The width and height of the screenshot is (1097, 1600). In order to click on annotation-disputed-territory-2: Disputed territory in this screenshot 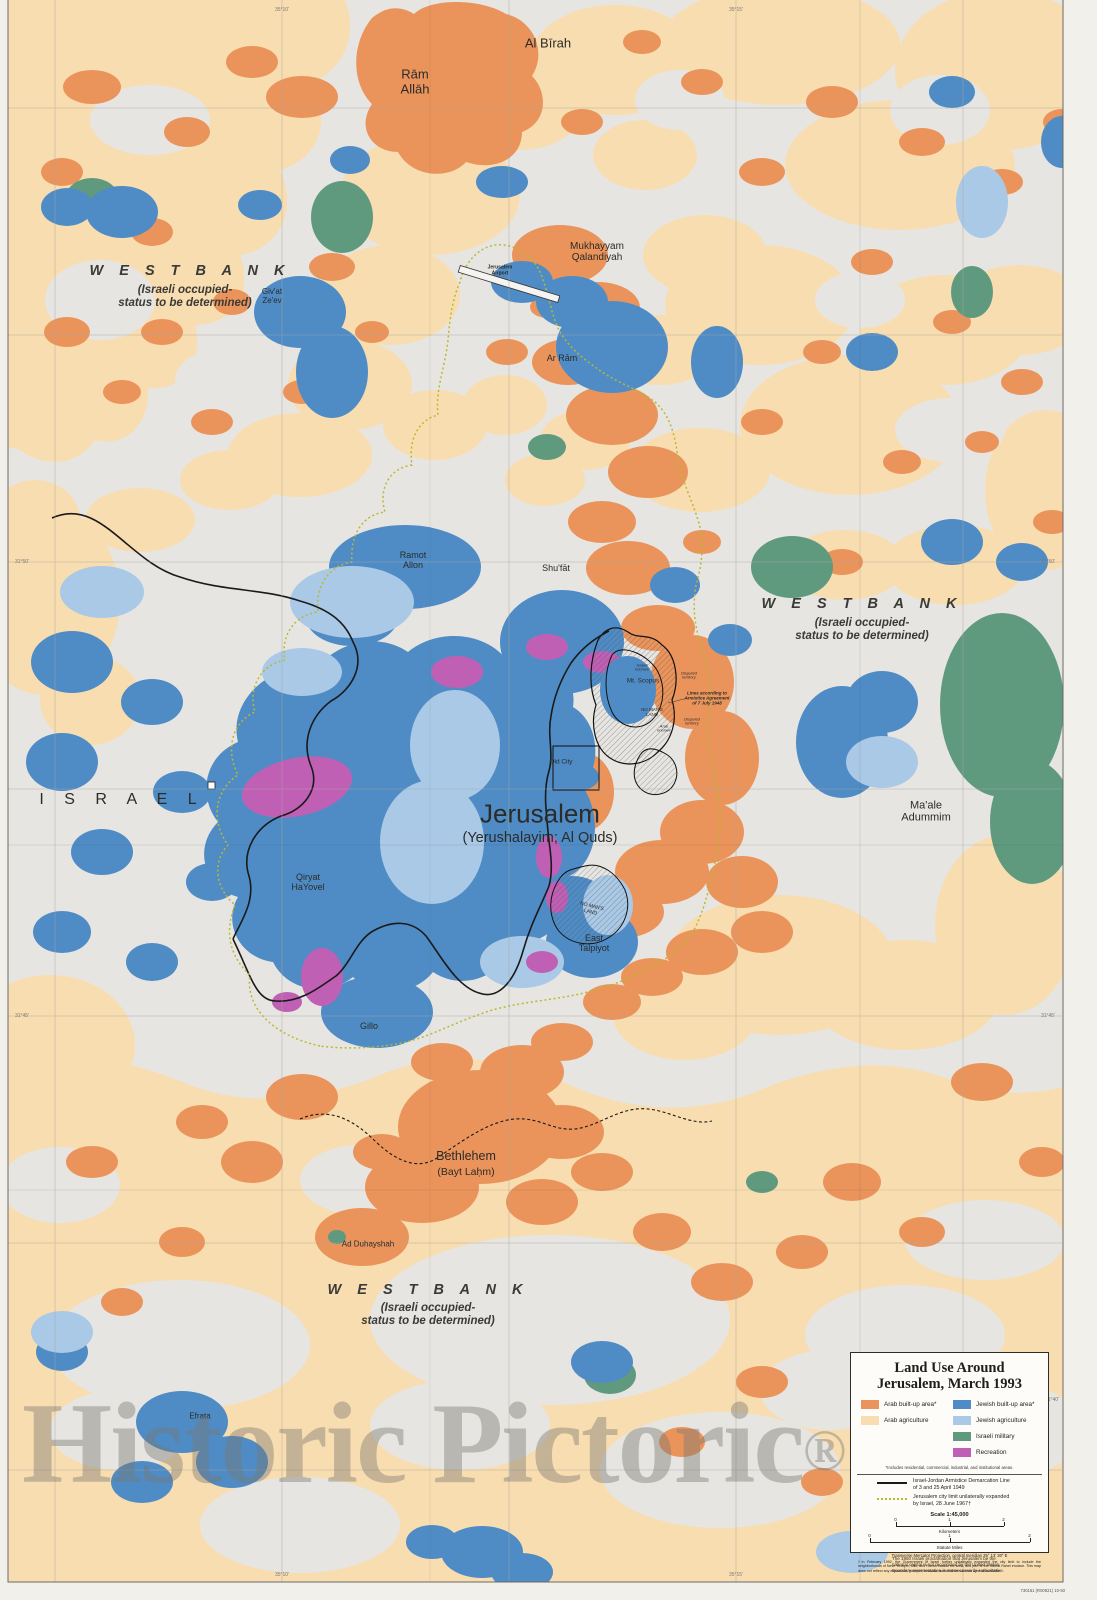, I will do `click(692, 721)`.